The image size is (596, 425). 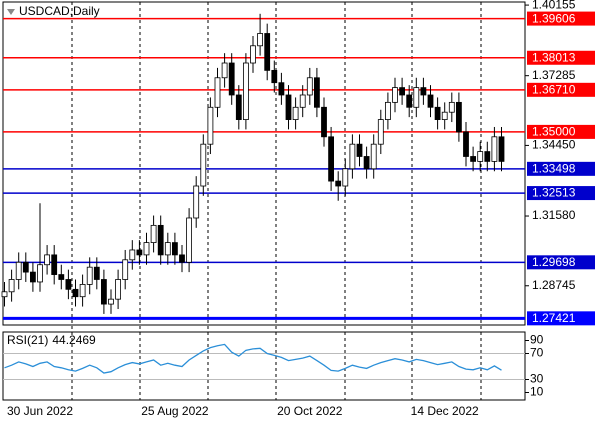 I want to click on level-label: 1.32513, so click(x=554, y=193).